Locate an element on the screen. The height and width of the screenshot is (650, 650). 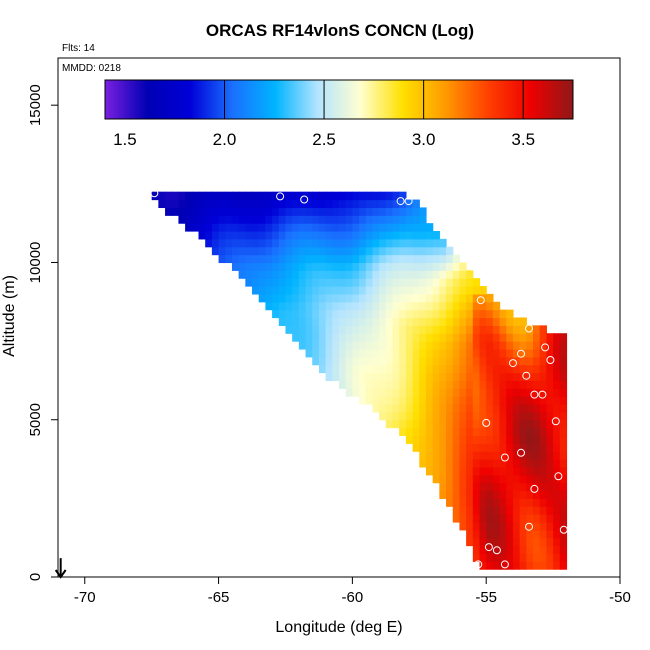
sample-point is located at coordinates (529, 328).